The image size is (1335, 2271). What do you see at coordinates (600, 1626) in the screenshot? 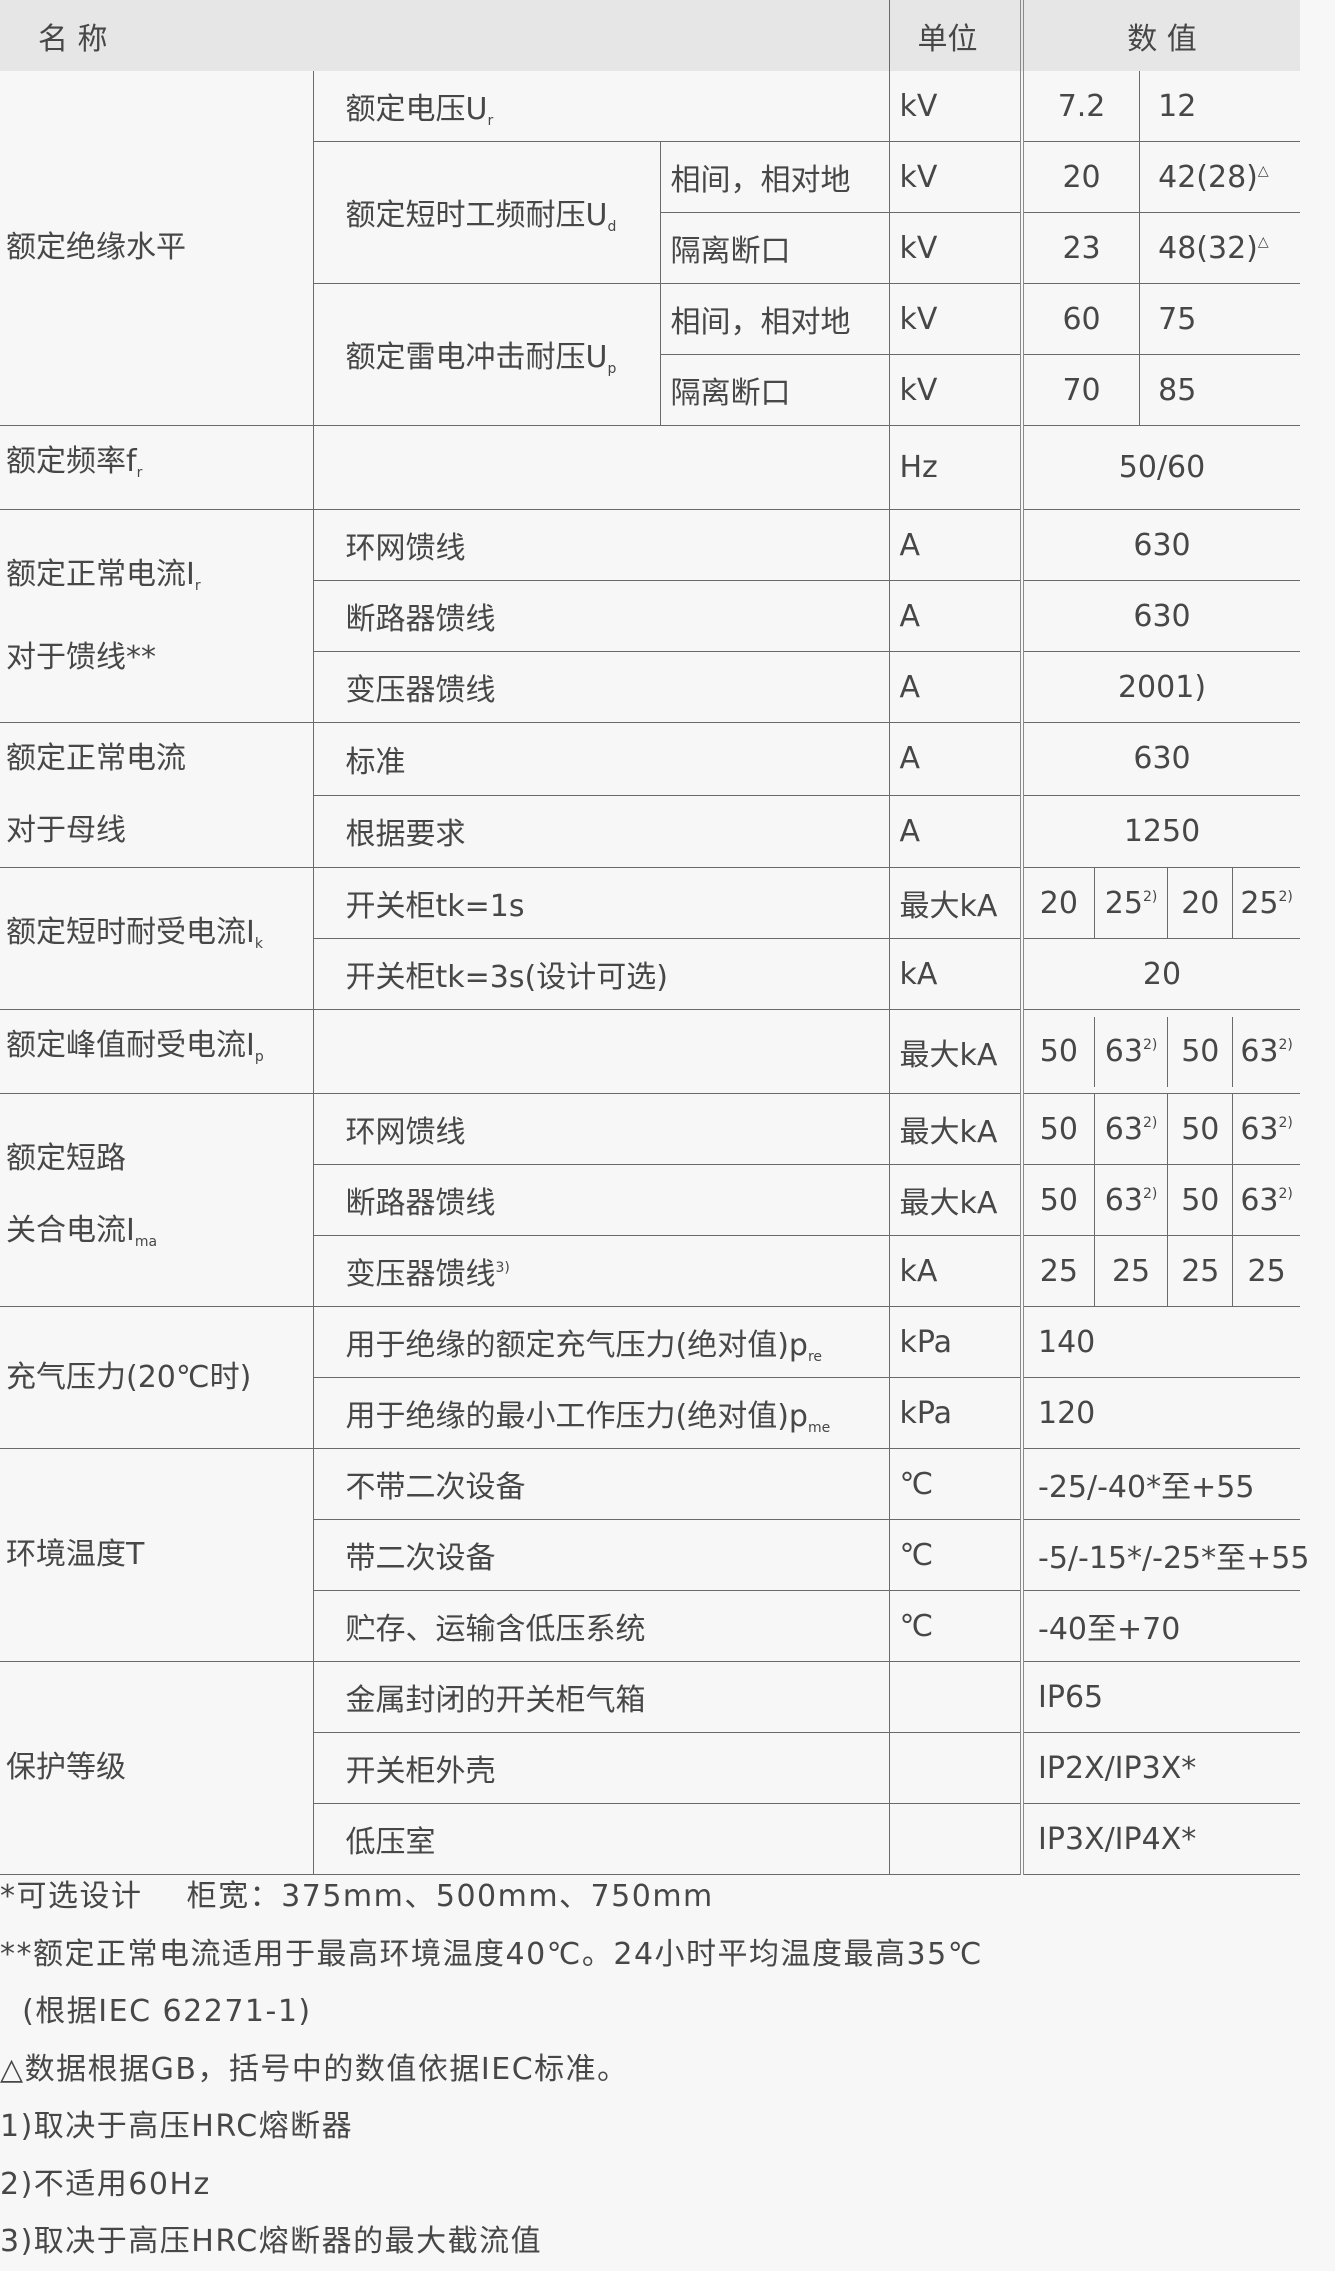
I see `row-item: 贮存、运输含低压系统` at bounding box center [600, 1626].